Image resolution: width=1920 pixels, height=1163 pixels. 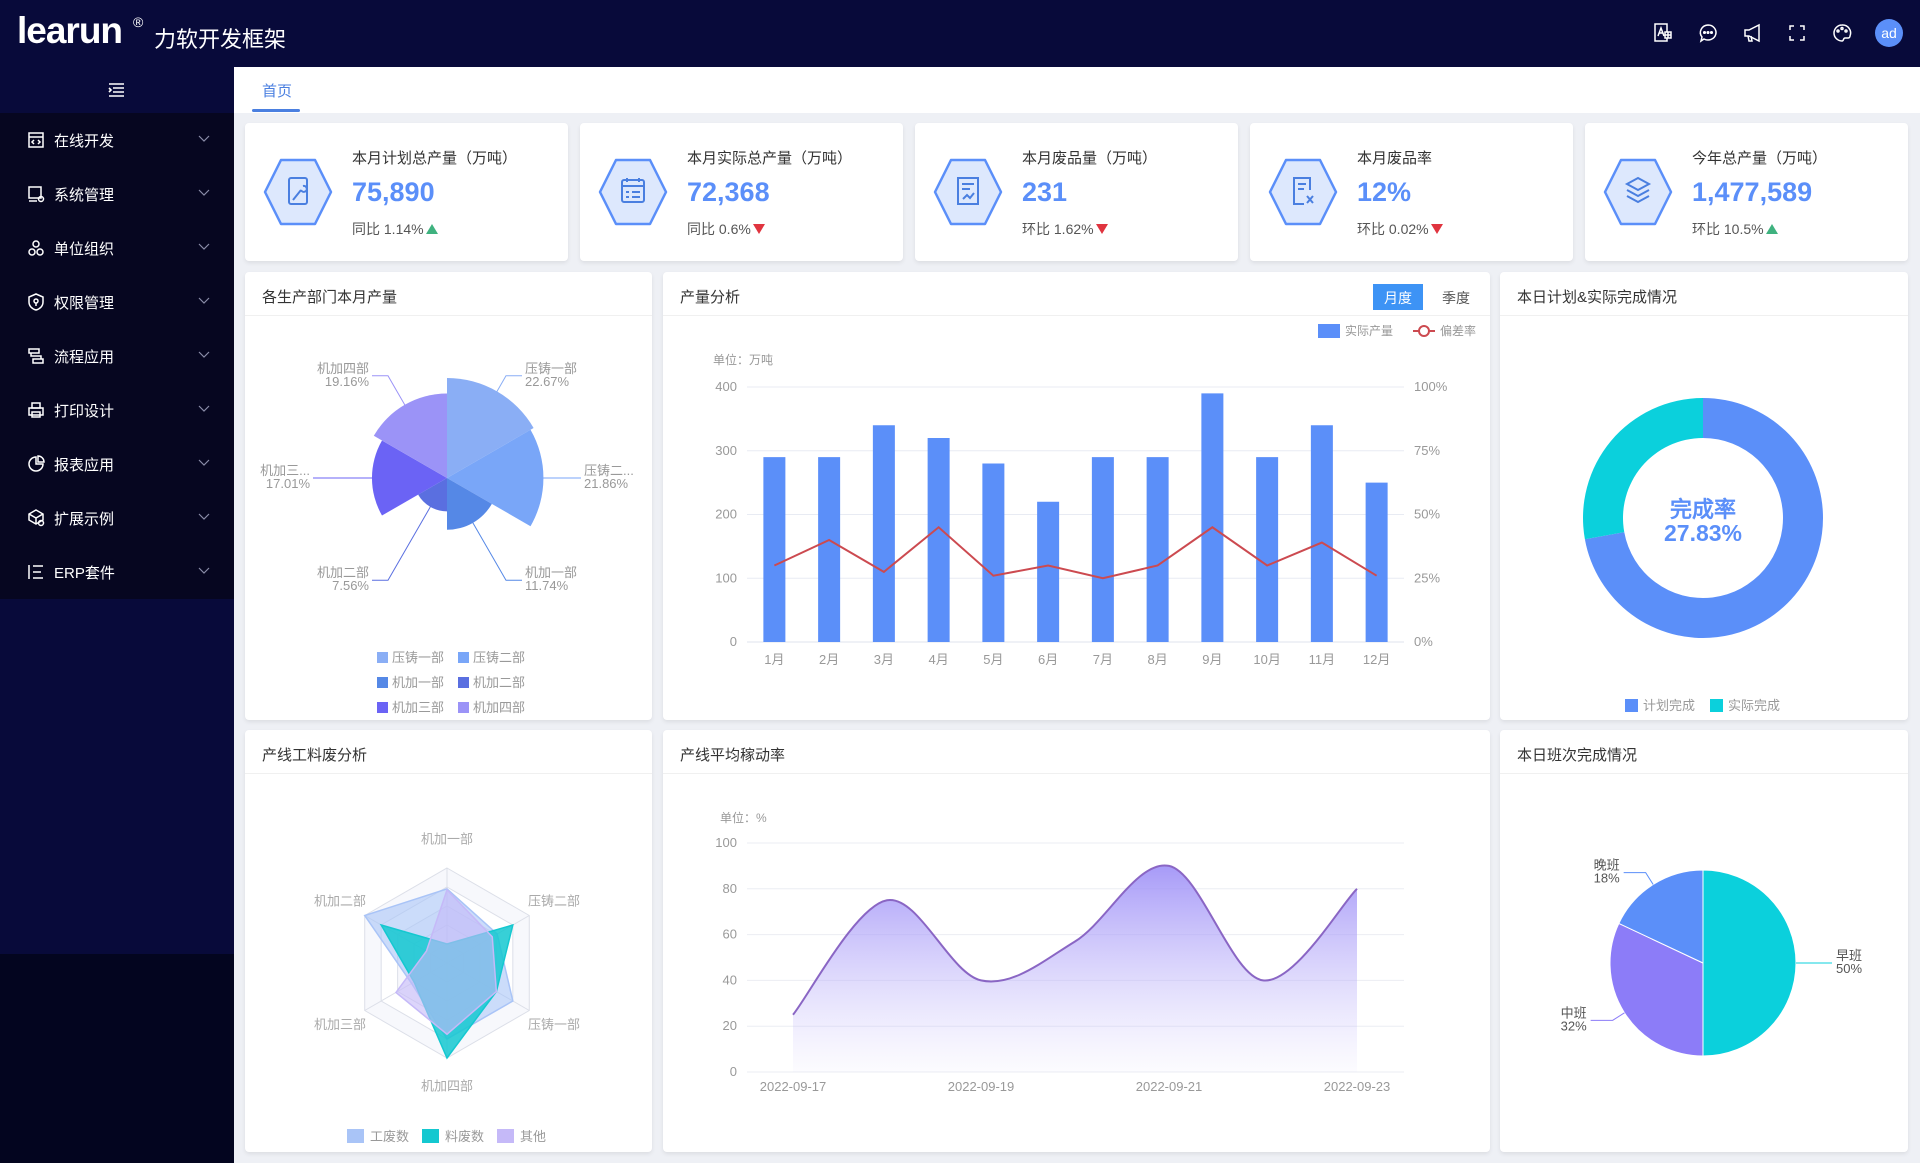 What do you see at coordinates (1842, 33) in the screenshot?
I see `theme-icon` at bounding box center [1842, 33].